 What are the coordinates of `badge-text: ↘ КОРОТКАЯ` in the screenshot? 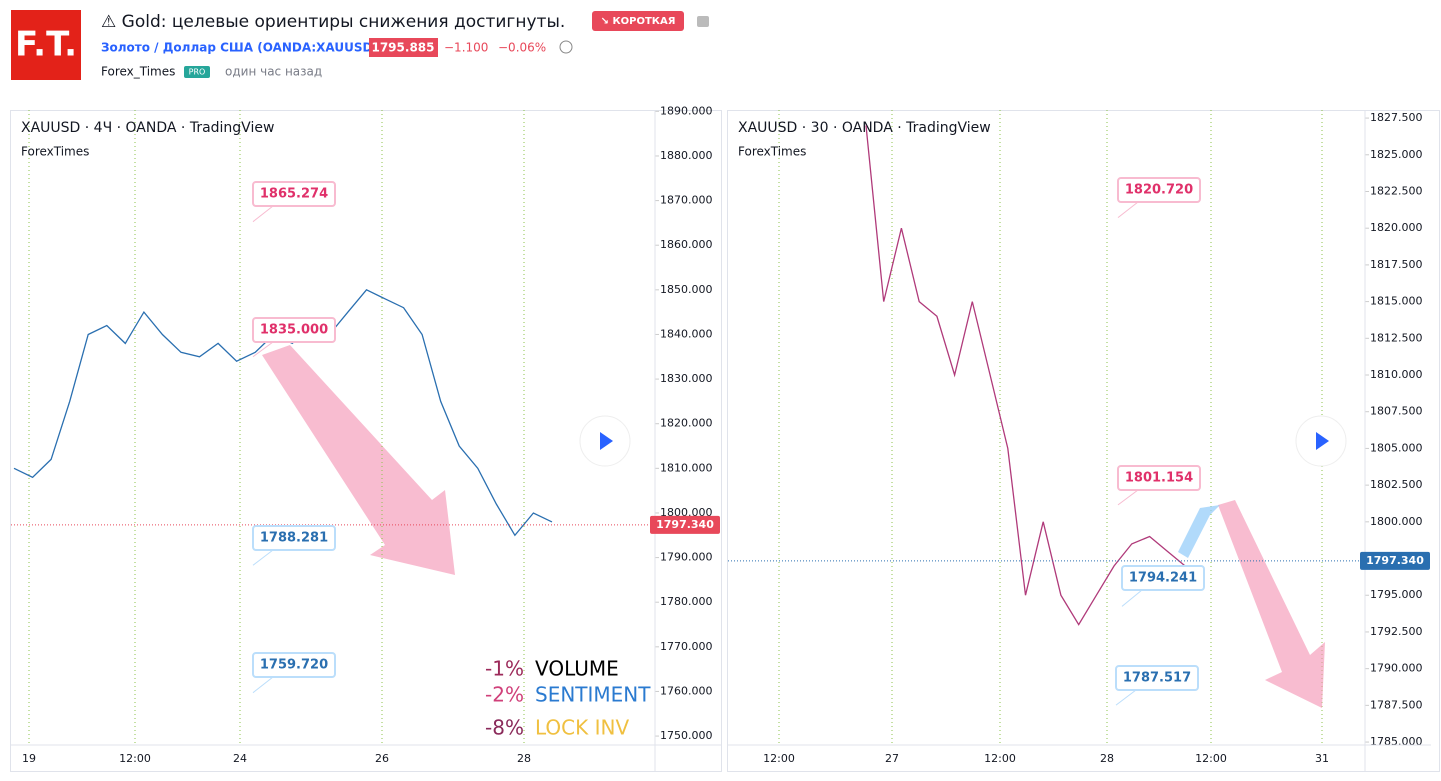 It's located at (638, 21).